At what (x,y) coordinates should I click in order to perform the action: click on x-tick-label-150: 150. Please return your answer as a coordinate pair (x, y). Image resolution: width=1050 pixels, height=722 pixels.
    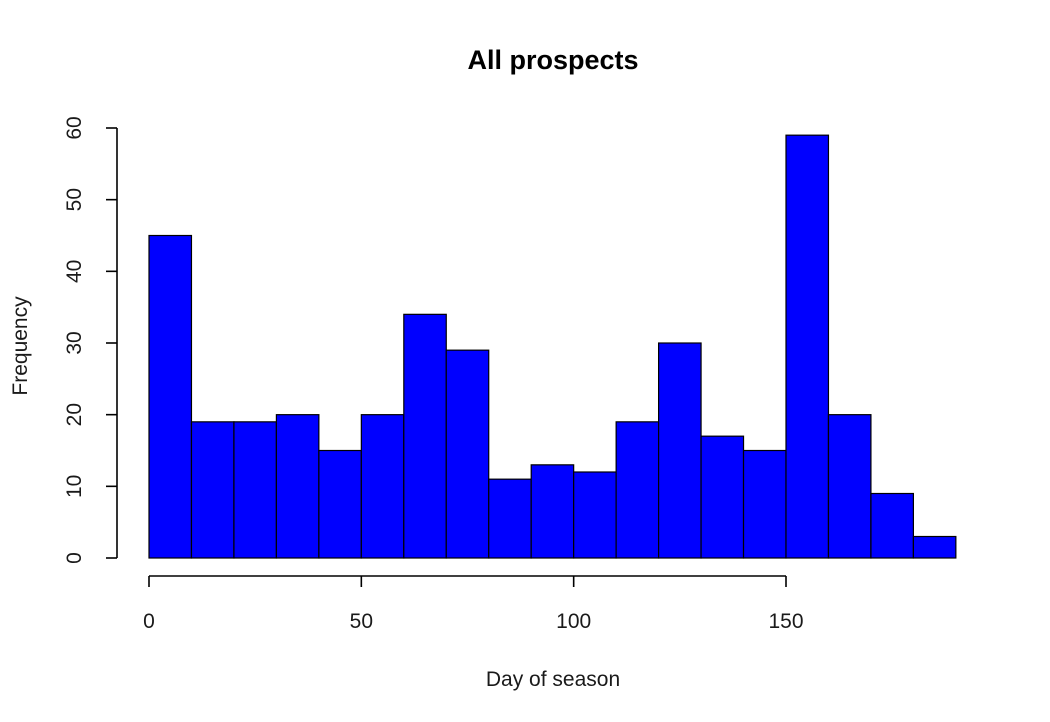
    Looking at the image, I should click on (785, 621).